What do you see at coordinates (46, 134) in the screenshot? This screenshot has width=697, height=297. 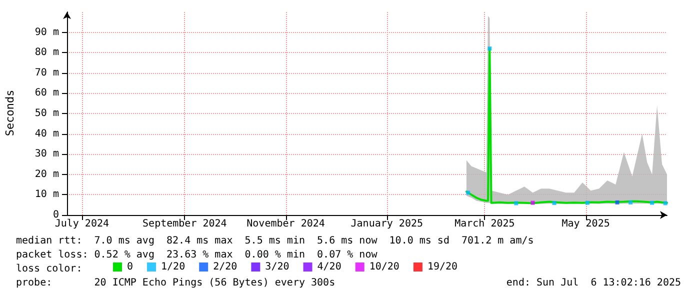 I see `y-tick-label: 40 m` at bounding box center [46, 134].